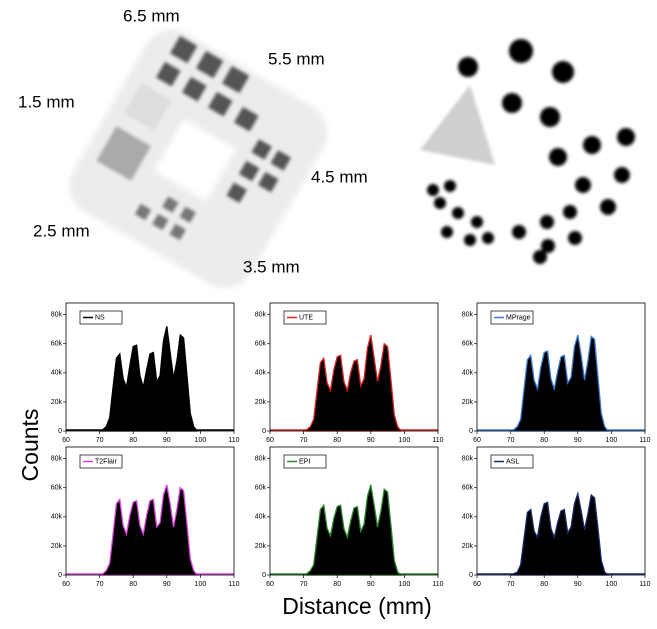 The image size is (657, 629). What do you see at coordinates (518, 317) in the screenshot?
I see `legend-label: MPrage` at bounding box center [518, 317].